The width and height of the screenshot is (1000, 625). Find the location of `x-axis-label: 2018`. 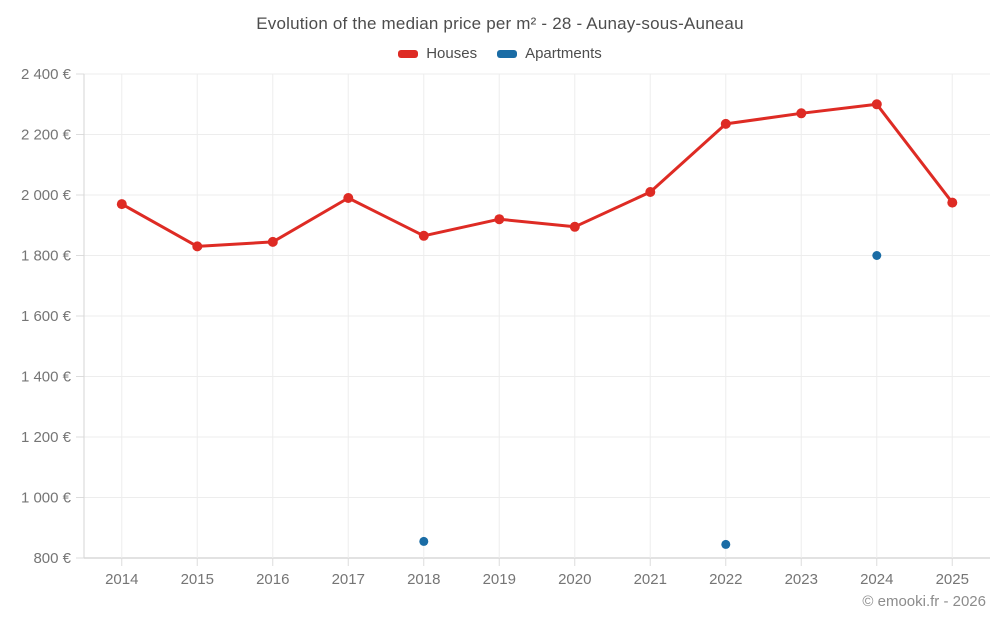

x-axis-label: 2018 is located at coordinates (423, 579).